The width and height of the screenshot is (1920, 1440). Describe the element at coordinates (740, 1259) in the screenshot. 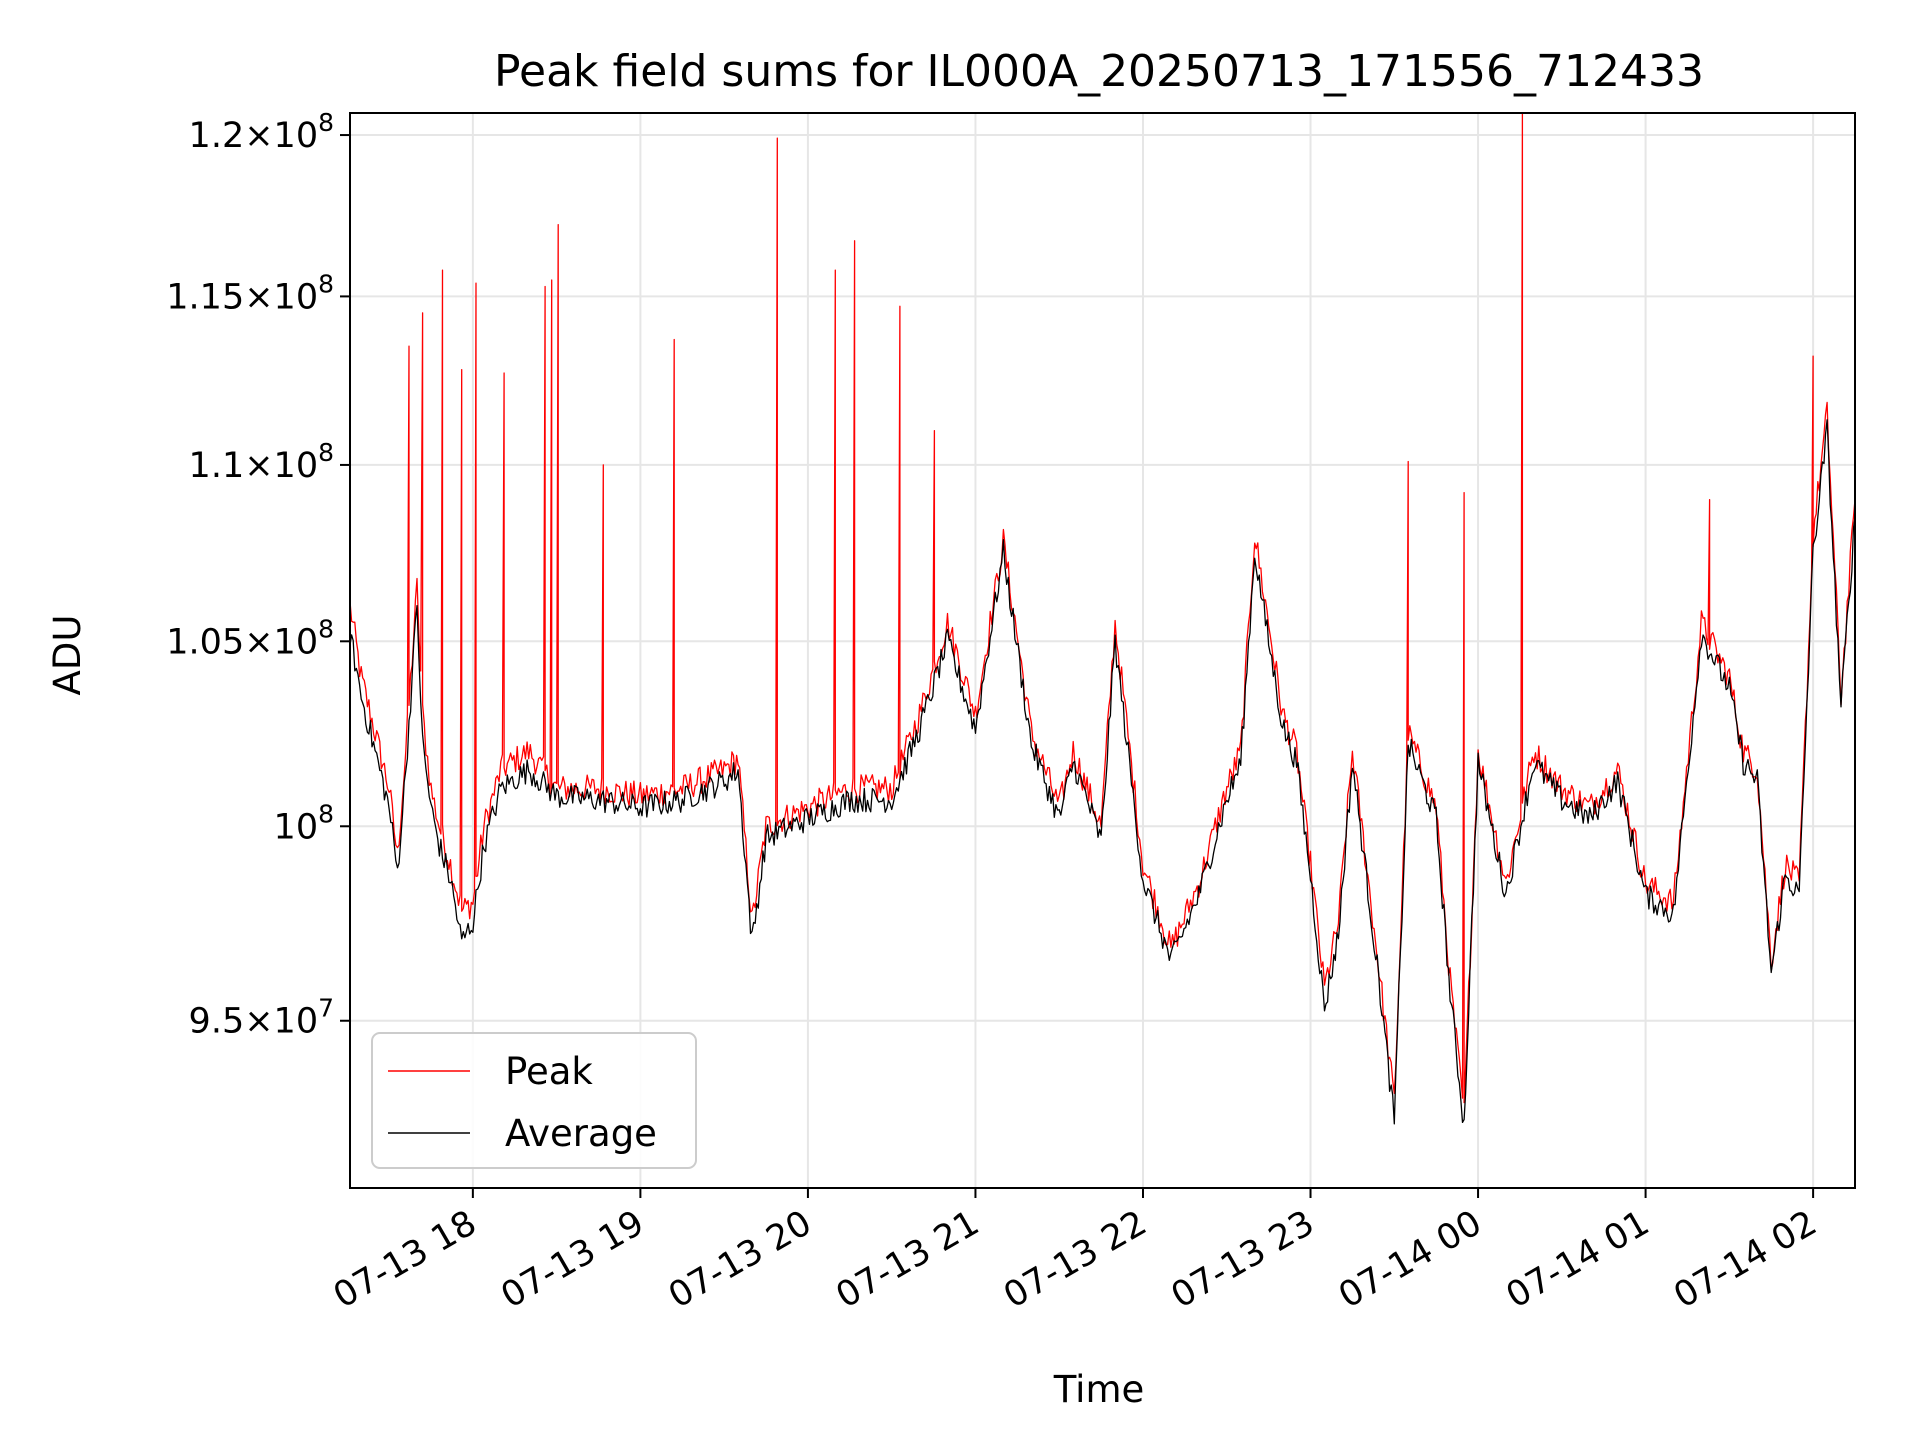

I see `x-tick-label: 07-13 20` at that location.